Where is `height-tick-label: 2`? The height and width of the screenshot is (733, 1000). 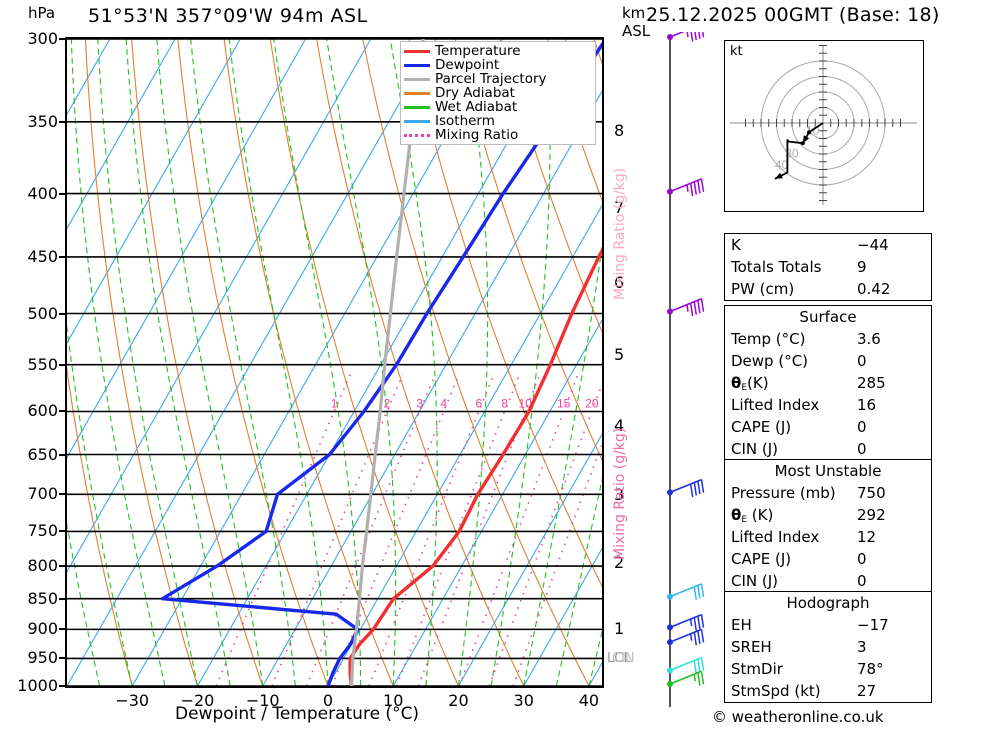 height-tick-label: 2 is located at coordinates (619, 562).